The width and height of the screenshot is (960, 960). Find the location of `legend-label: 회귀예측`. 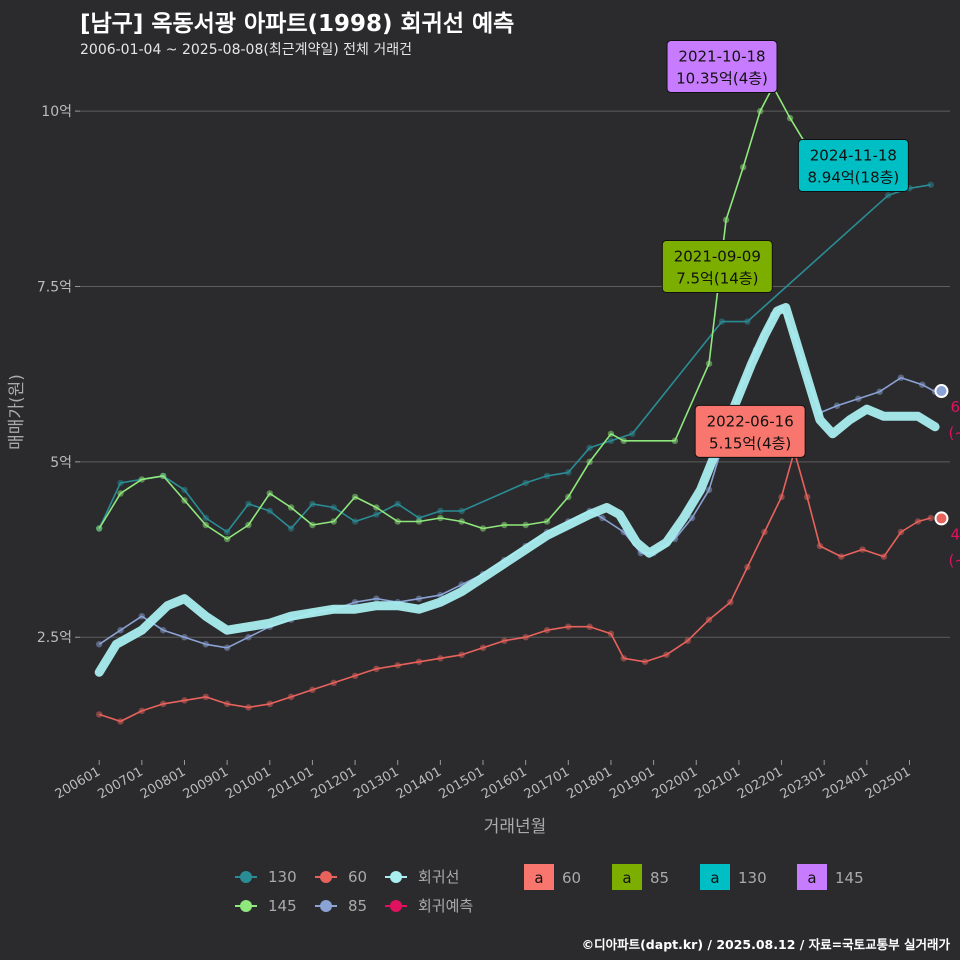

legend-label: 회귀예측 is located at coordinates (445, 906).